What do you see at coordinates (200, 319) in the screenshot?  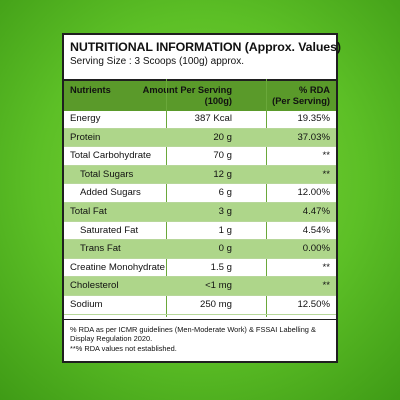 I see `footer-divider` at bounding box center [200, 319].